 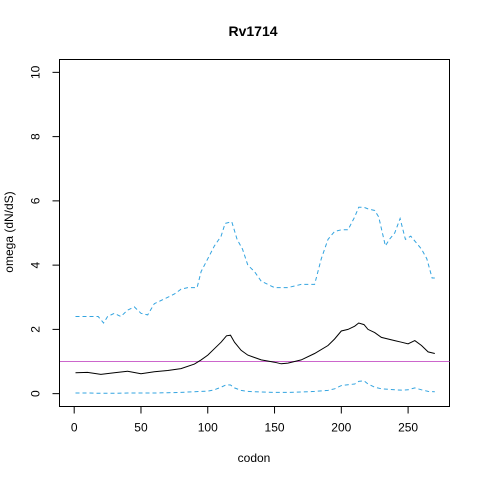 What do you see at coordinates (36, 136) in the screenshot?
I see `y-tick-label: 8` at bounding box center [36, 136].